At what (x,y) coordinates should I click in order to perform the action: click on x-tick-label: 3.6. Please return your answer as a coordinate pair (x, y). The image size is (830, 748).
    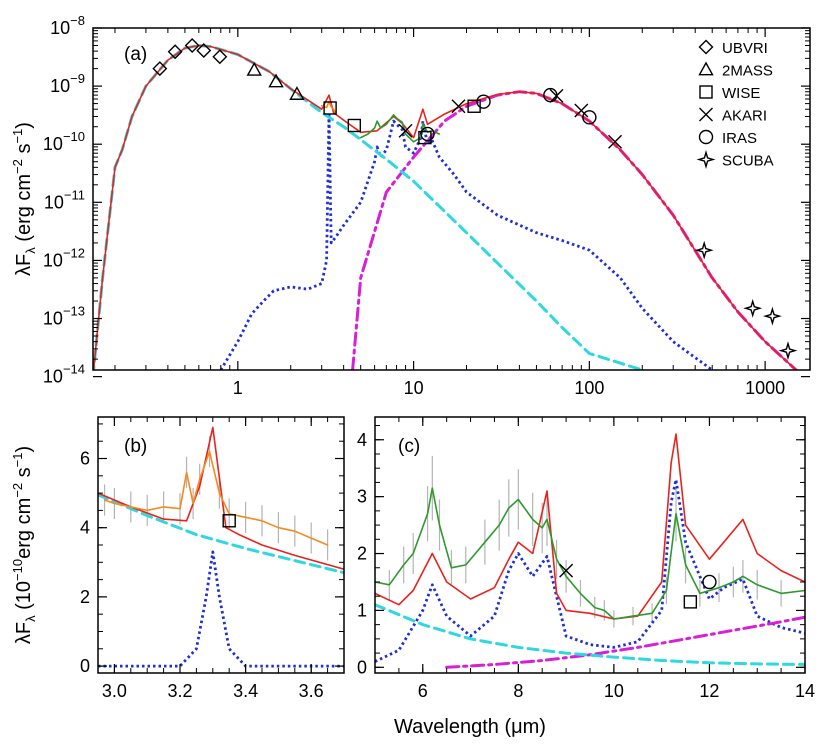
    Looking at the image, I should click on (311, 691).